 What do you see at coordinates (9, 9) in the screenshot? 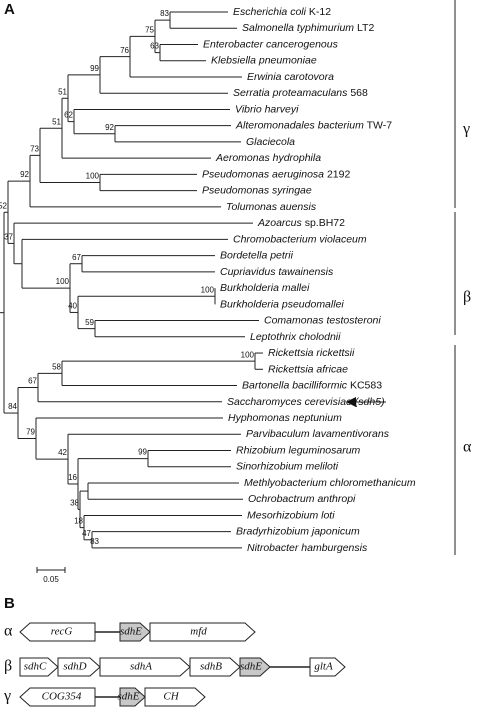
I see `panel-label: A` at bounding box center [9, 9].